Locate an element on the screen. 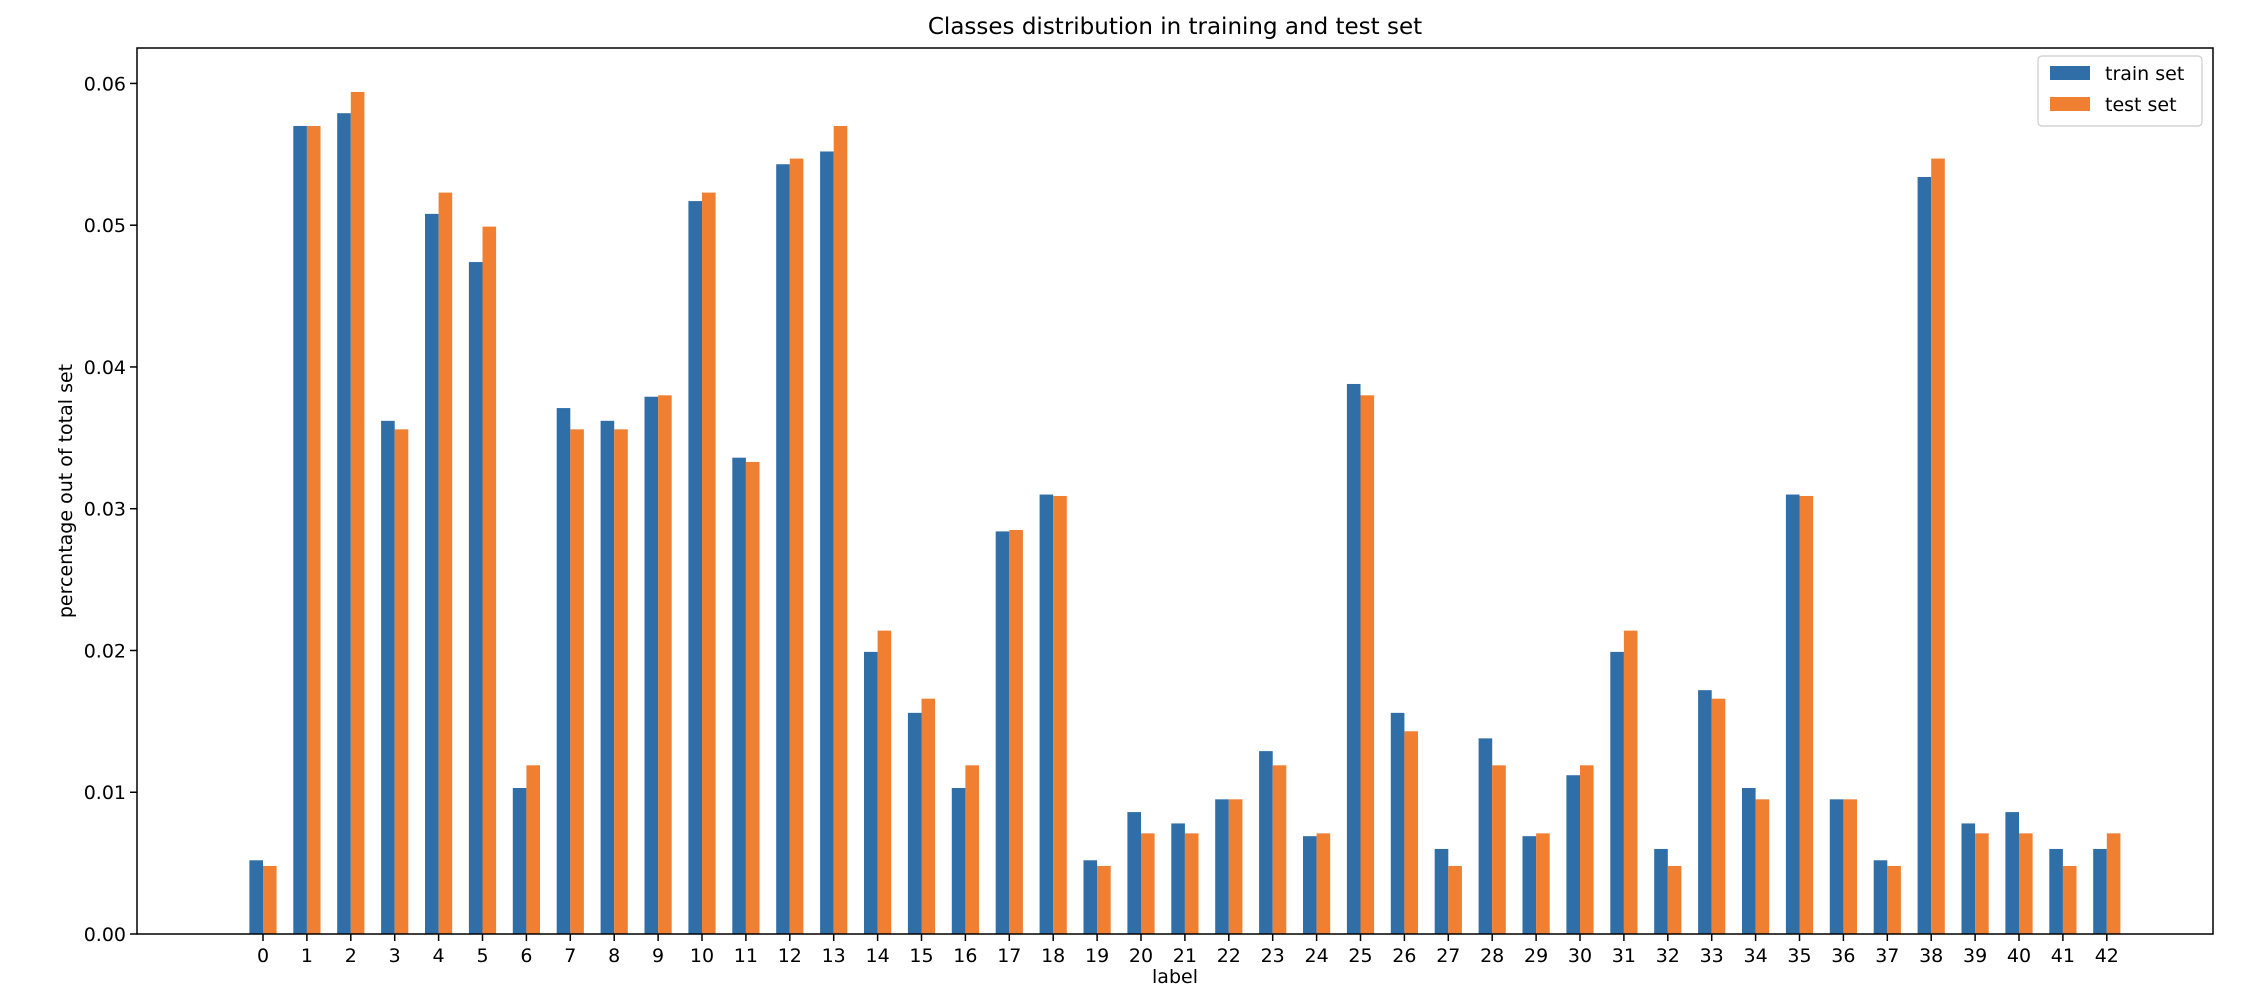  x-tick-label: 19 is located at coordinates (1097, 956).